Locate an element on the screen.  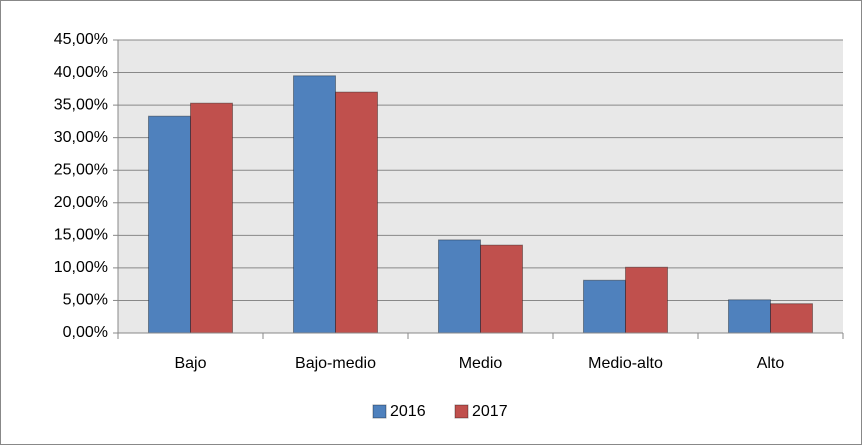
y-tick-label: 30,00% is located at coordinates (81, 137).